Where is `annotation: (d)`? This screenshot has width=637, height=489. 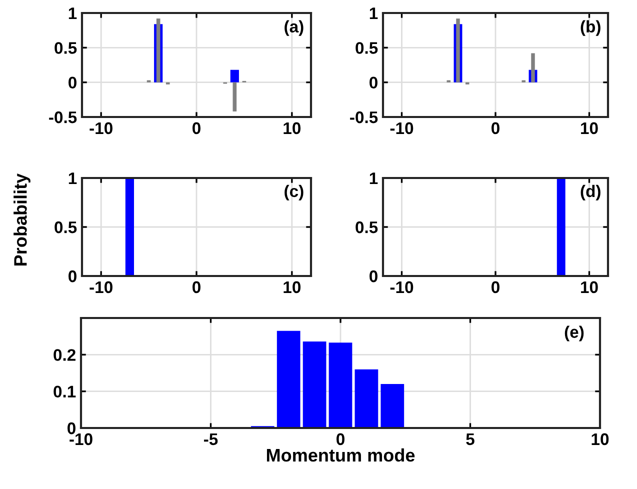 annotation: (d) is located at coordinates (590, 192).